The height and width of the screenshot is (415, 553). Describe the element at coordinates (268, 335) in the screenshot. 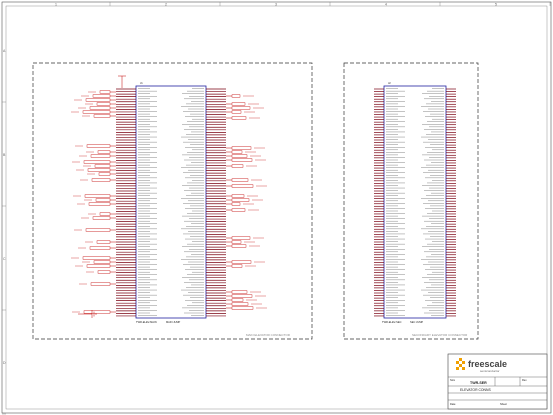

I see `left-block-caption: MAIN ELEVATOR CONNECTOR` at that location.